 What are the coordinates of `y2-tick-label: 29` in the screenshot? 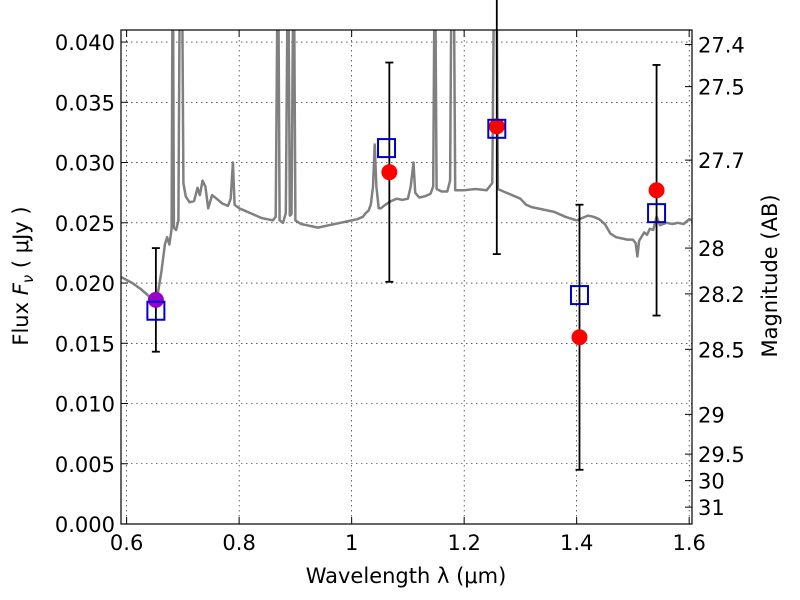 It's located at (711, 415).